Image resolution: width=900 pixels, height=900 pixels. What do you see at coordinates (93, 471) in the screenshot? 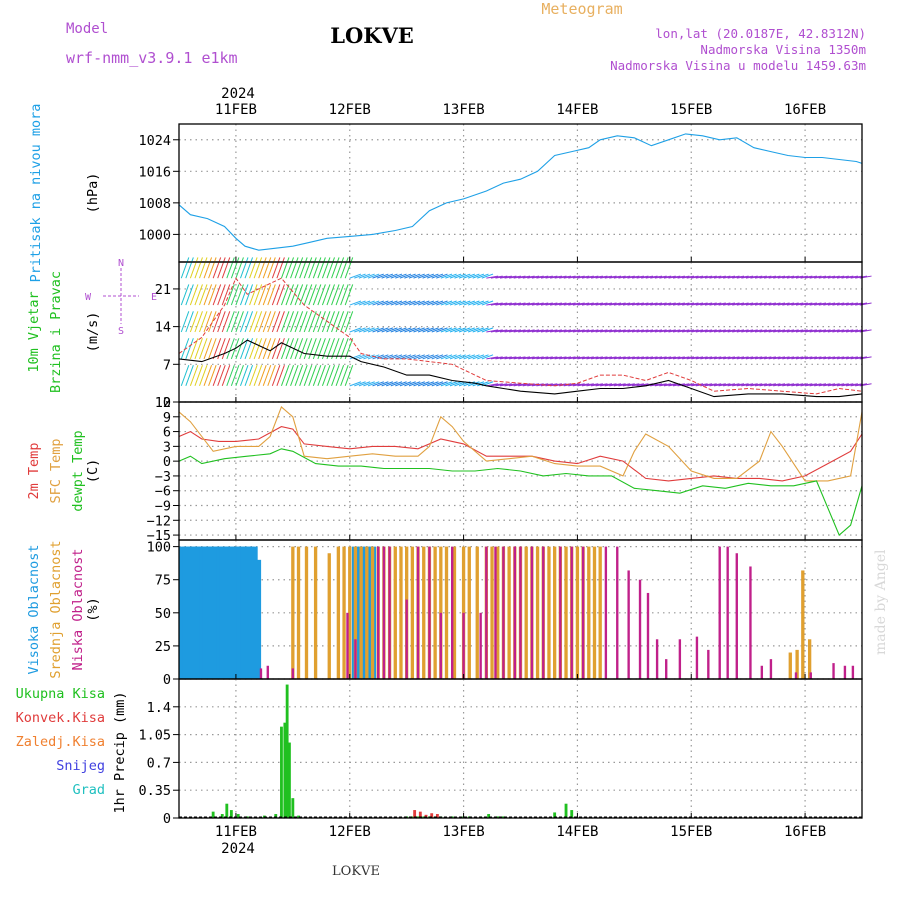
I see `unit-label-temperature: (C)` at bounding box center [93, 471].